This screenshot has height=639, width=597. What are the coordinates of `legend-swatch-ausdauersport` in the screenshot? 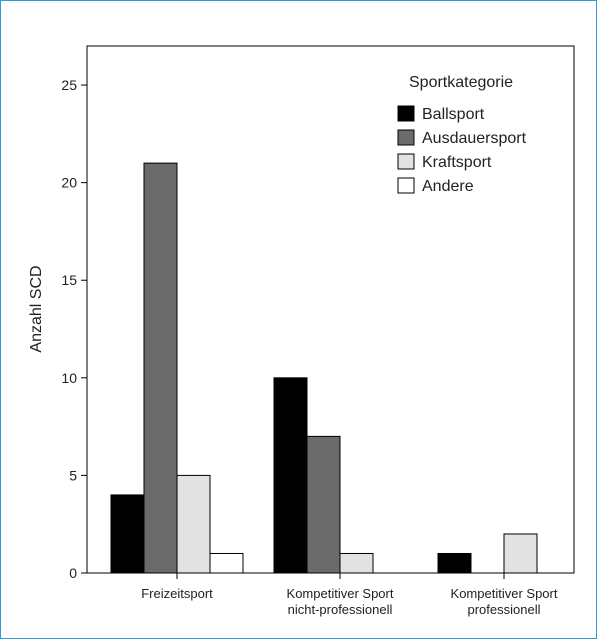 It's located at (406, 137).